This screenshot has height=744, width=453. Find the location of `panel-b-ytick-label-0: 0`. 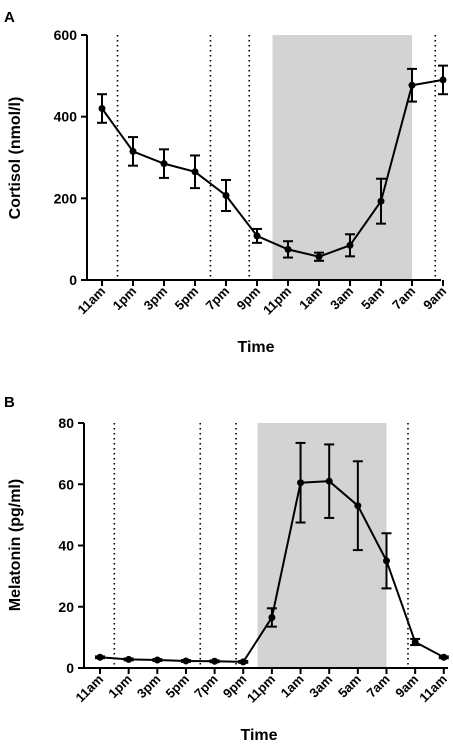

panel-b-ytick-label-0: 0 is located at coordinates (70, 668).